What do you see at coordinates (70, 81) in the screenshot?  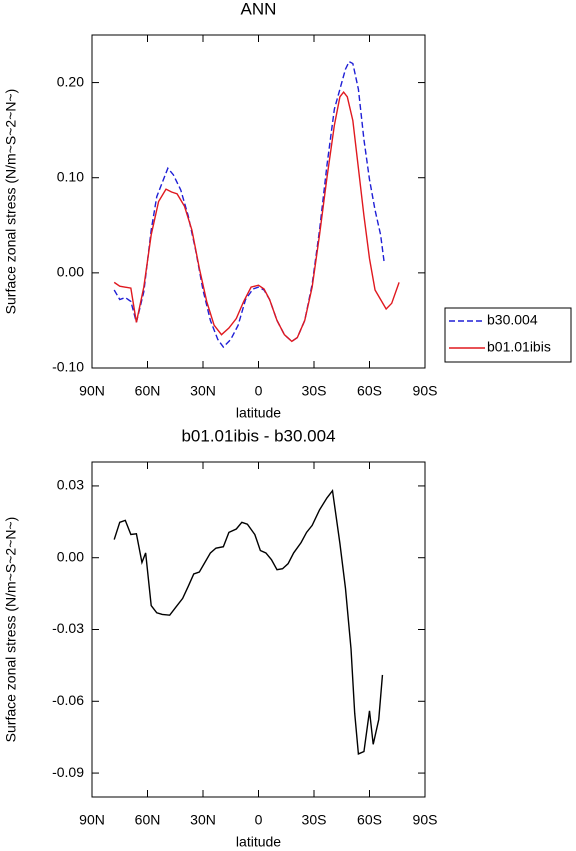 I see `y-tick-label: 0.20` at bounding box center [70, 81].